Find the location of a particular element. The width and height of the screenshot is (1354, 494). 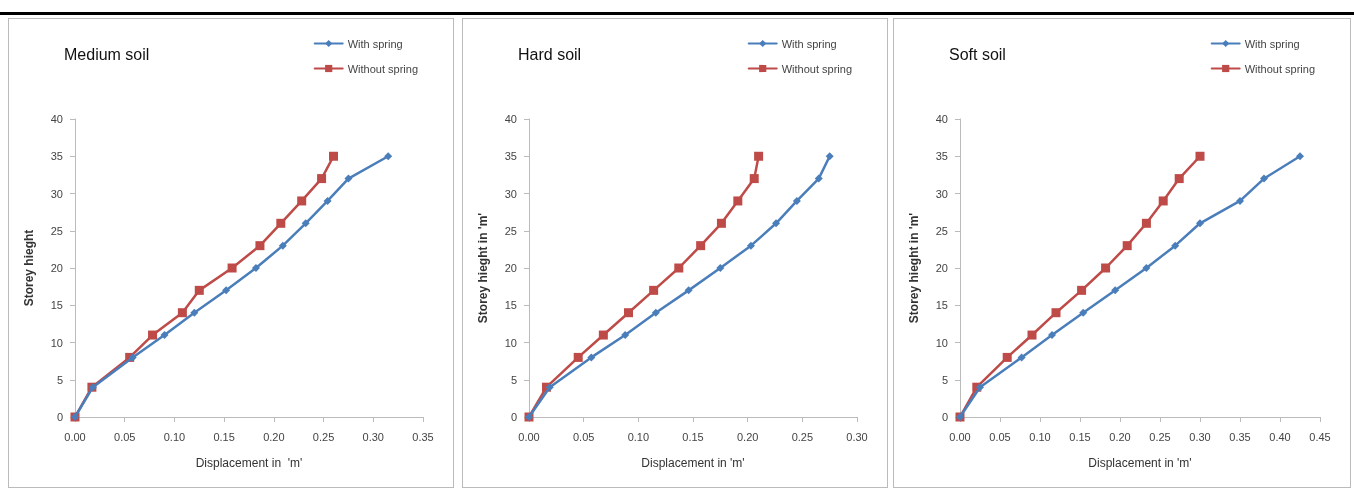

chart-title: Soft soil is located at coordinates (977, 54).